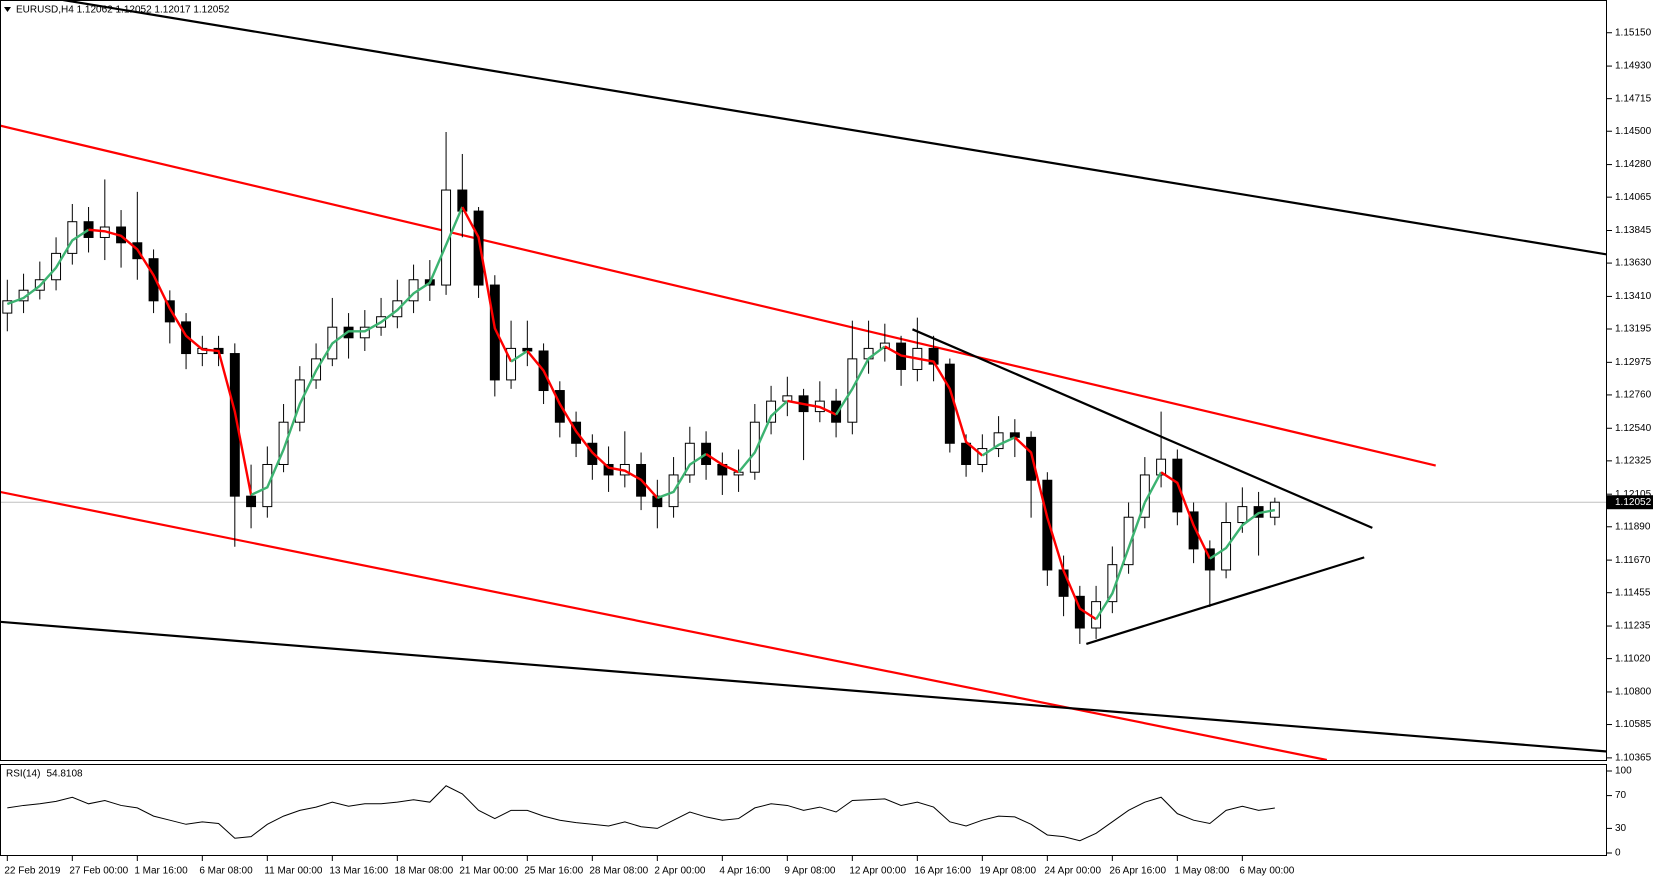  What do you see at coordinates (1633, 758) in the screenshot?
I see `y-tick-label: 1.10365` at bounding box center [1633, 758].